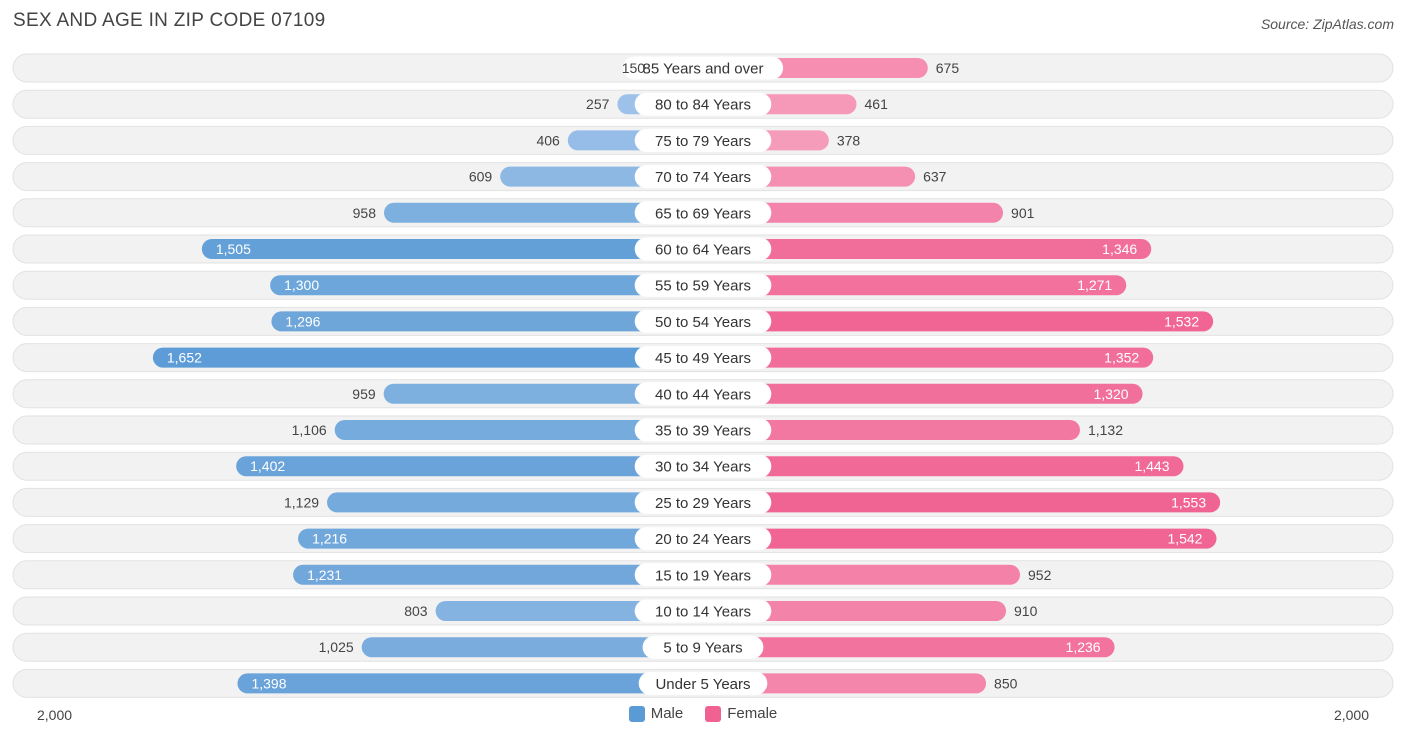 This screenshot has width=1406, height=740. I want to click on category-label: 70 to 74 Years, so click(703, 177).